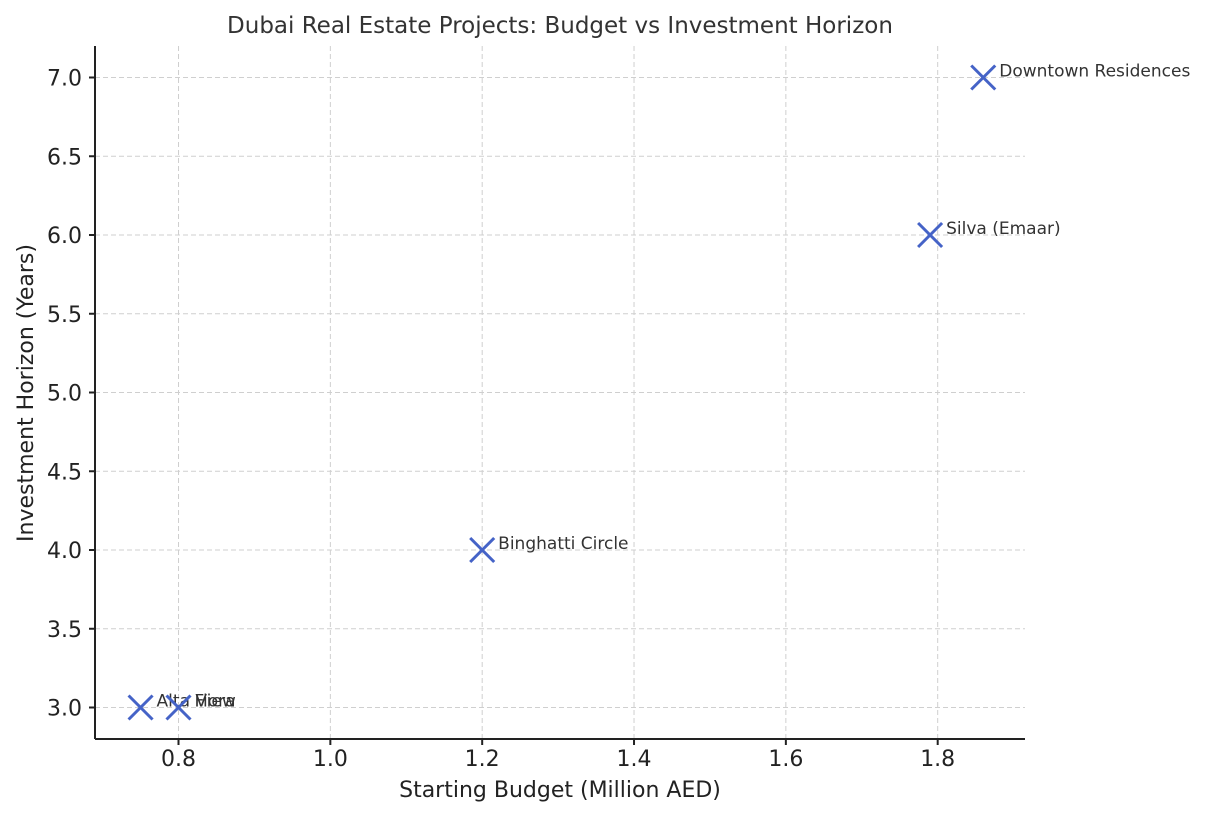 The height and width of the screenshot is (818, 1223). What do you see at coordinates (26, 393) in the screenshot?
I see `y-axis-label: Investment Horizon (Years)` at bounding box center [26, 393].